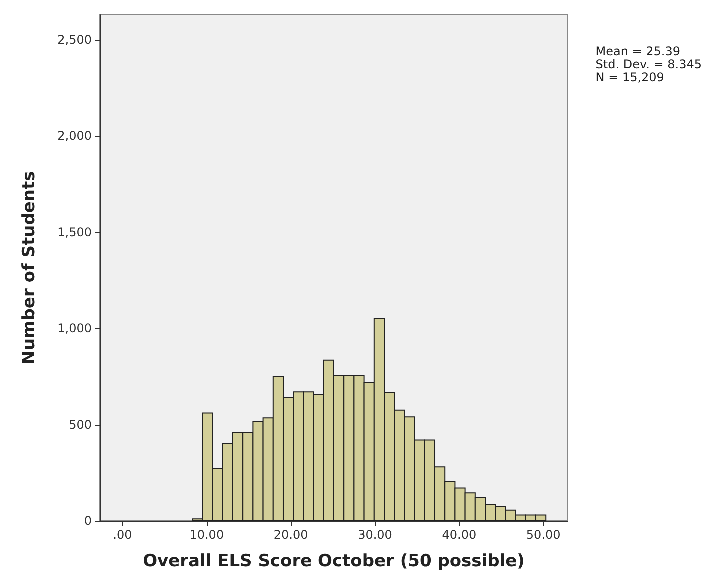  What do you see at coordinates (375, 535) in the screenshot?
I see `x-tick-label: 30.00` at bounding box center [375, 535].